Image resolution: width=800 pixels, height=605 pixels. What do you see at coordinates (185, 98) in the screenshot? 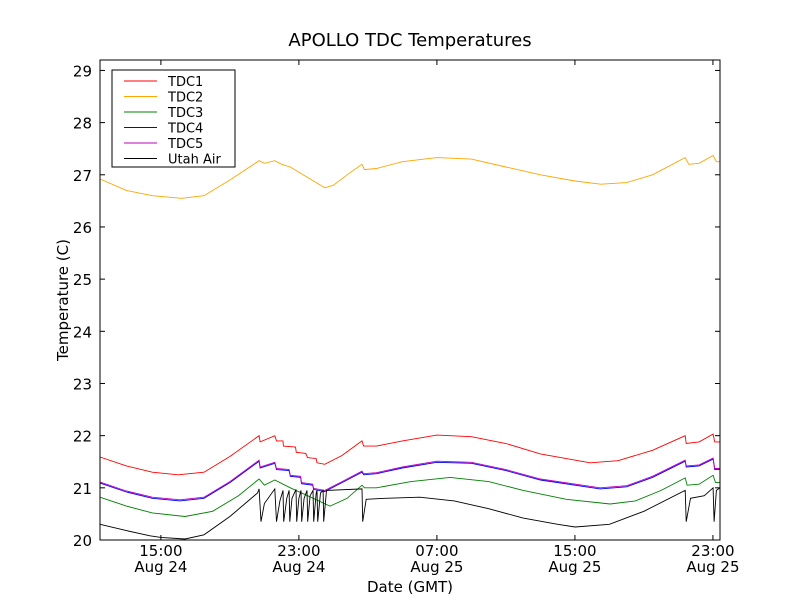
I see `legend-label: TDC2` at bounding box center [185, 98].